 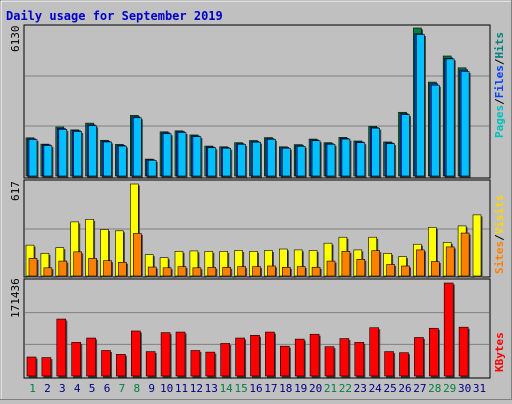 What do you see at coordinates (151, 388) in the screenshot?
I see `day-label: 9` at bounding box center [151, 388].